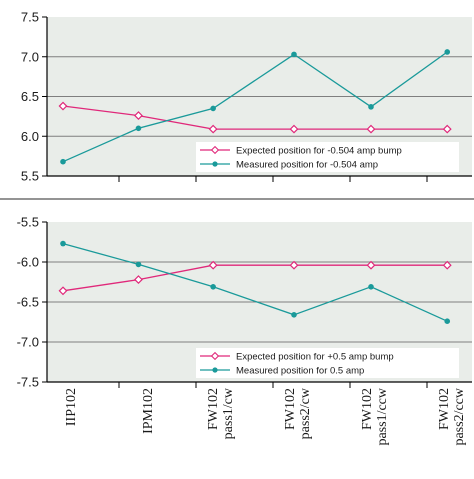 This screenshot has width=474, height=479. What do you see at coordinates (319, 151) in the screenshot?
I see `legend-label-expected: Expected position for -0.504 amp bump` at bounding box center [319, 151].